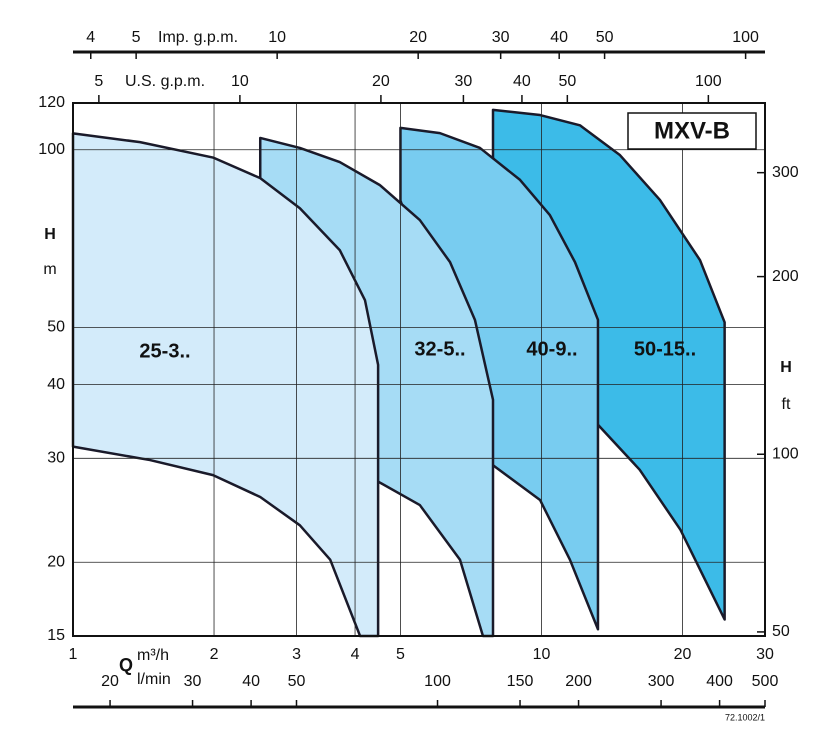  I want to click on series-label: 40-9.., so click(551, 349).